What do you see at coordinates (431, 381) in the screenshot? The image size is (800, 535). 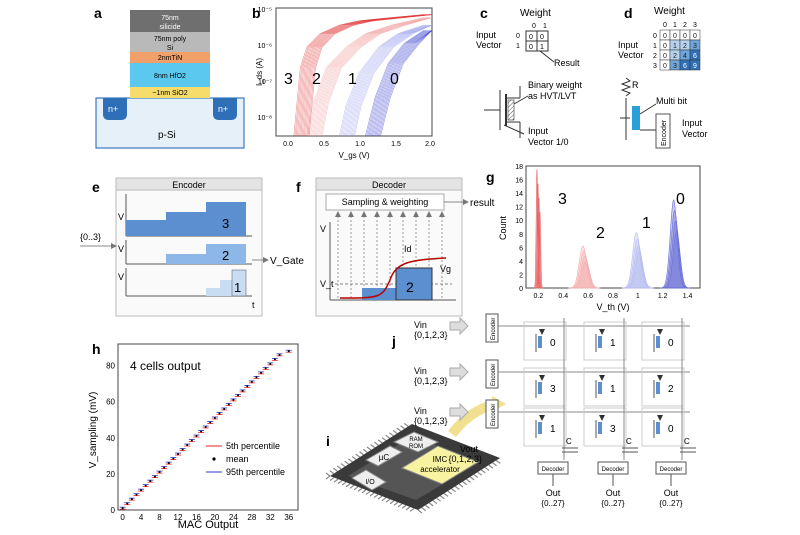 I see `vin-set: {0,1,2,3}` at bounding box center [431, 381].